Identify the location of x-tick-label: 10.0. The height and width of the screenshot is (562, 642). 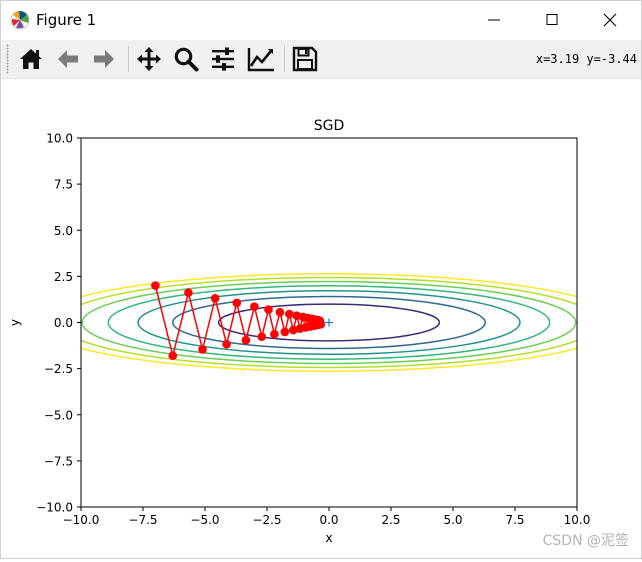
(577, 520).